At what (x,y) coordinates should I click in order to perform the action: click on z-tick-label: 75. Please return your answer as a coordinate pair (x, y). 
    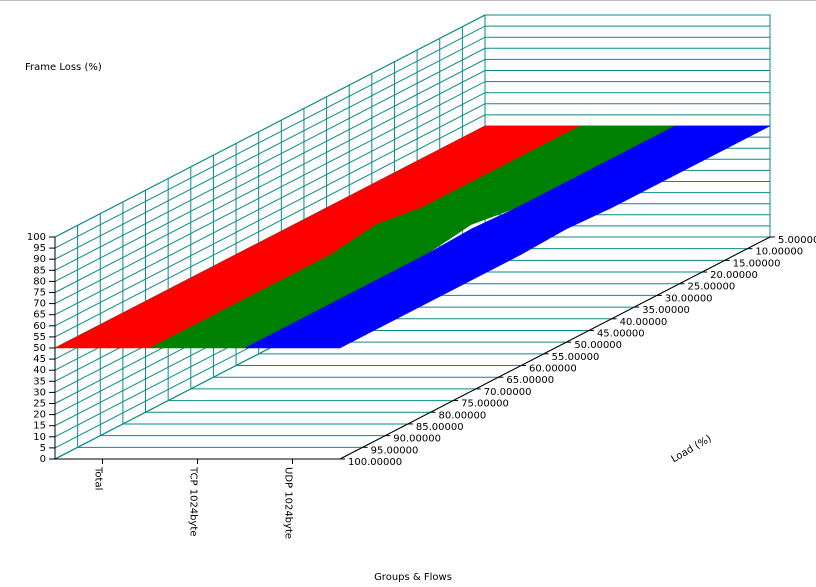
    Looking at the image, I should click on (39, 293).